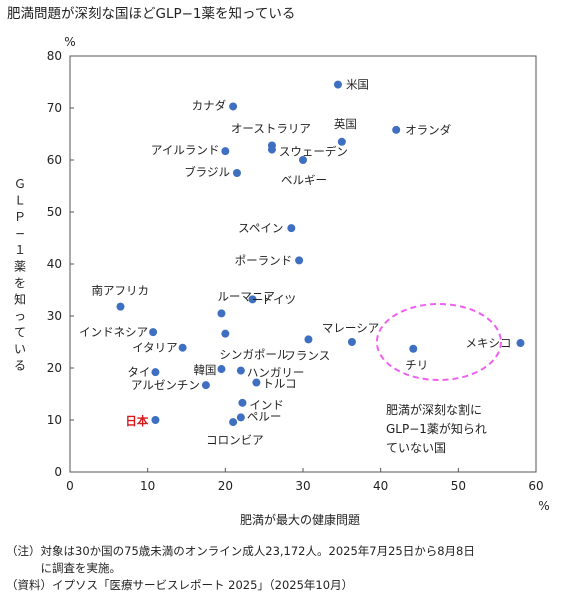 Image resolution: width=564 pixels, height=608 pixels. I want to click on point-label: メキシコ, so click(488, 343).